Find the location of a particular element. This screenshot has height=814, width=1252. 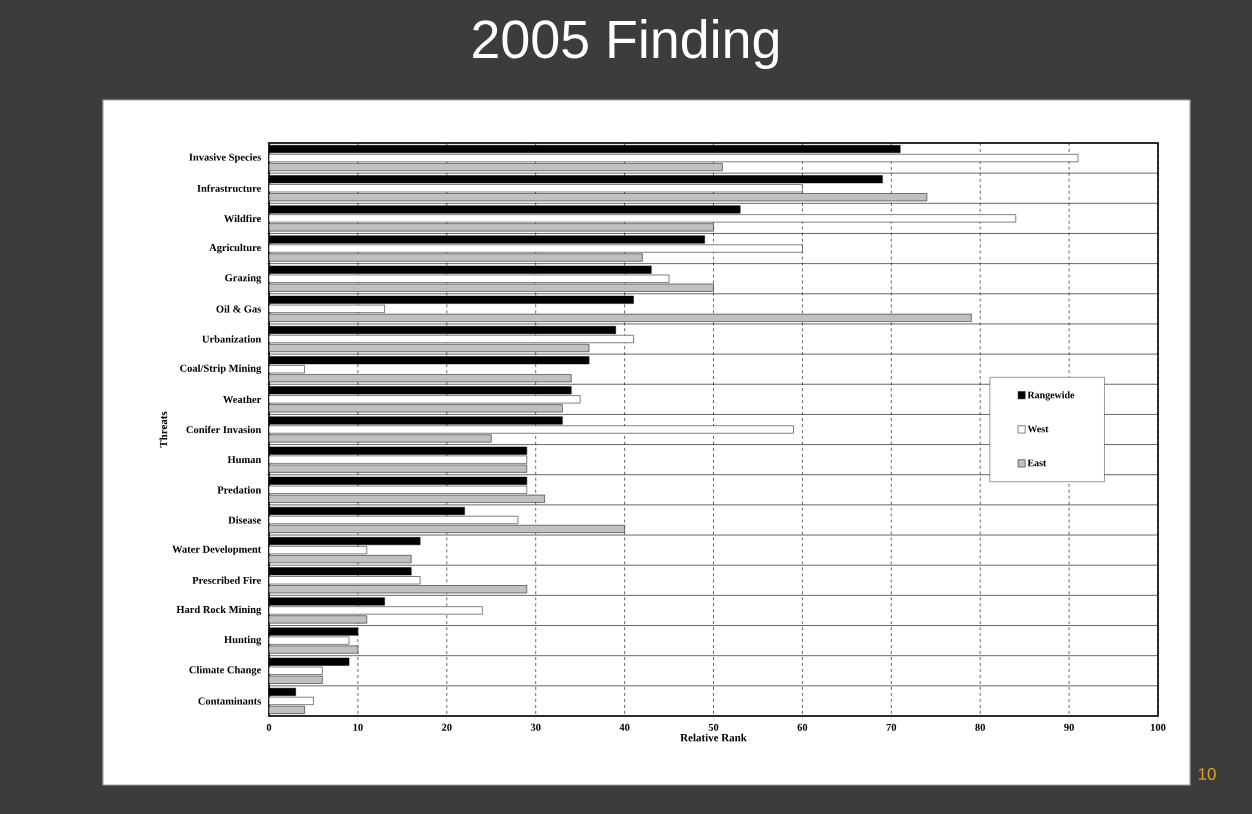

y-tick-label: Invasive Species is located at coordinates (225, 158).